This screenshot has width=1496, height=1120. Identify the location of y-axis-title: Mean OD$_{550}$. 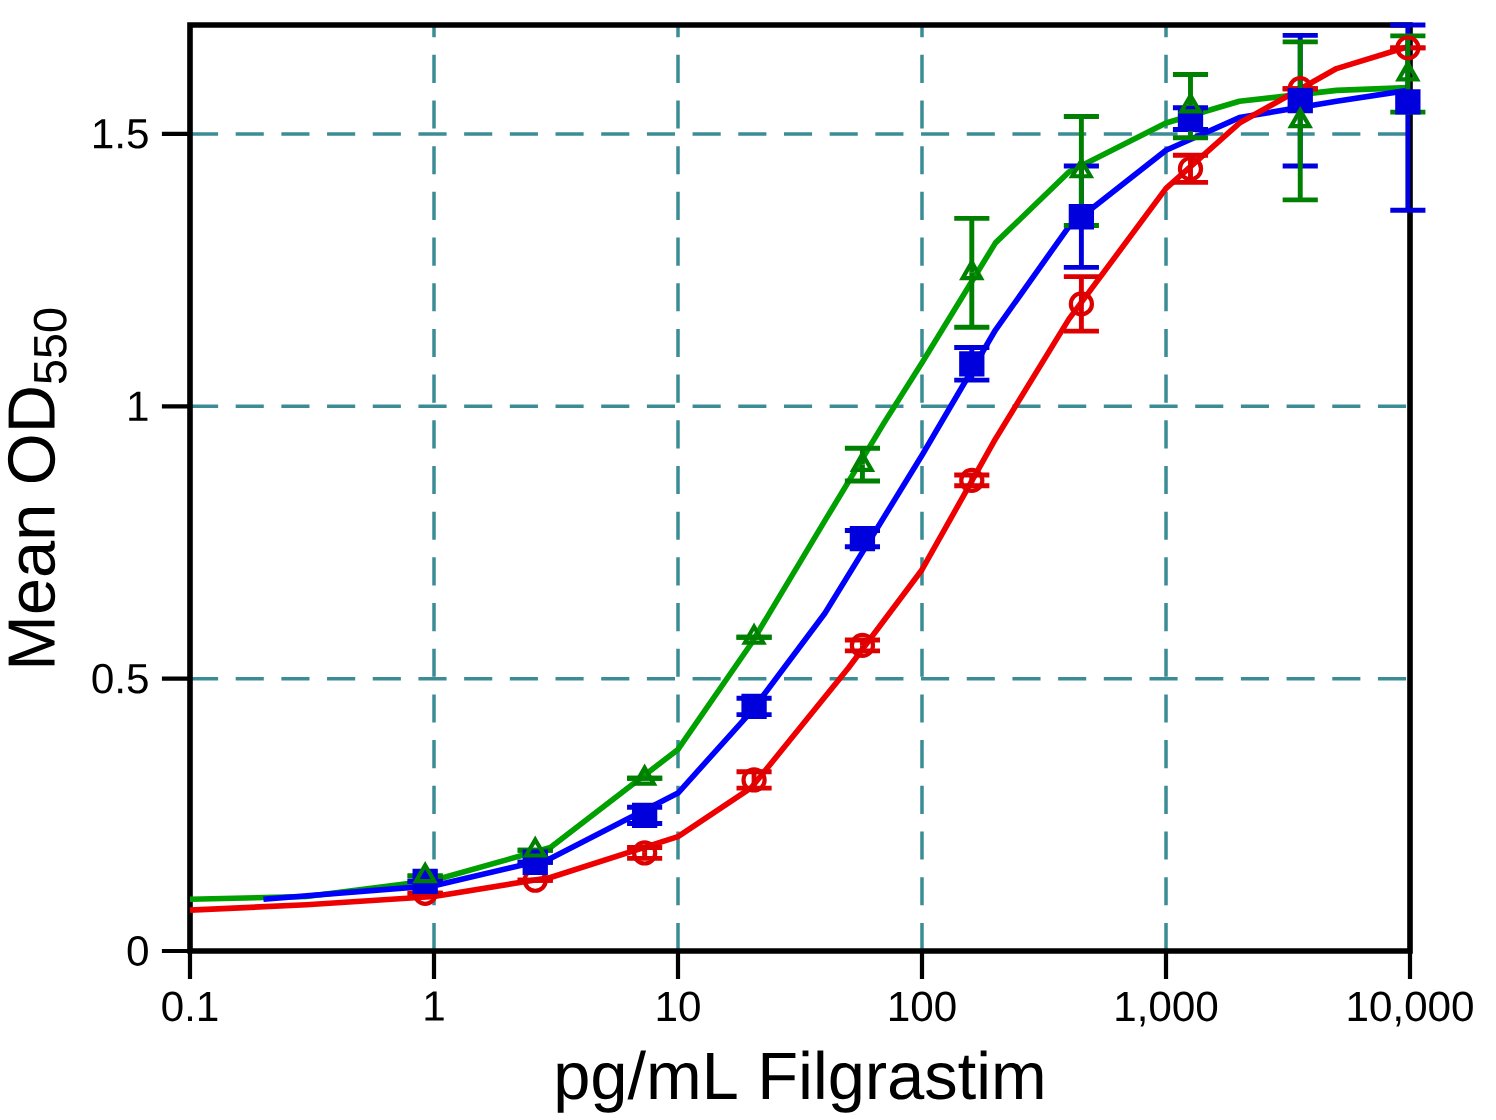
(37, 487).